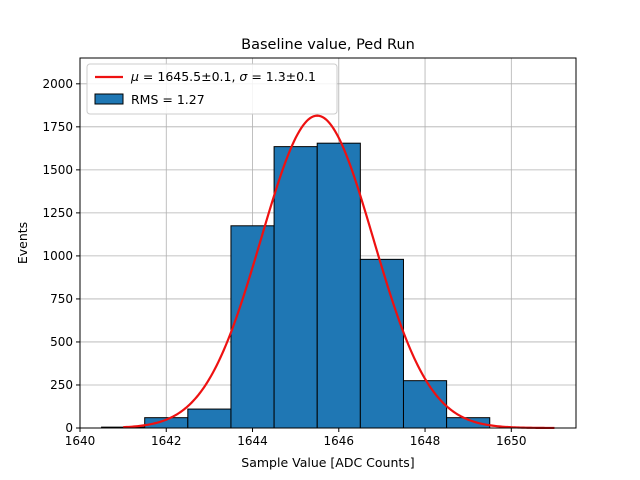 The width and height of the screenshot is (640, 480). What do you see at coordinates (69, 428) in the screenshot?
I see `y-tick-label: 0` at bounding box center [69, 428].